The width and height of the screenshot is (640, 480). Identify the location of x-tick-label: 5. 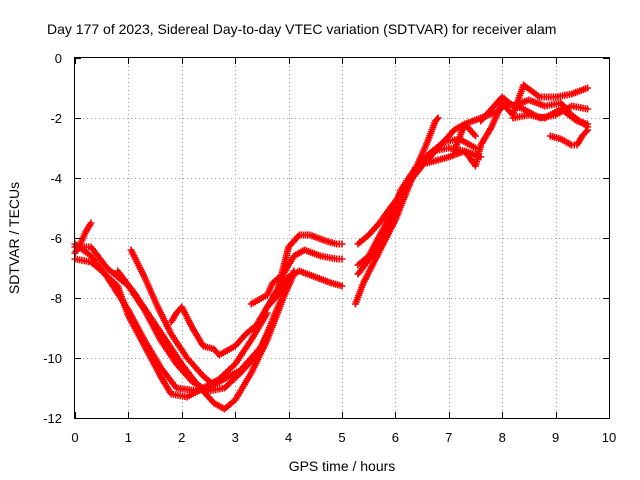
(341, 437).